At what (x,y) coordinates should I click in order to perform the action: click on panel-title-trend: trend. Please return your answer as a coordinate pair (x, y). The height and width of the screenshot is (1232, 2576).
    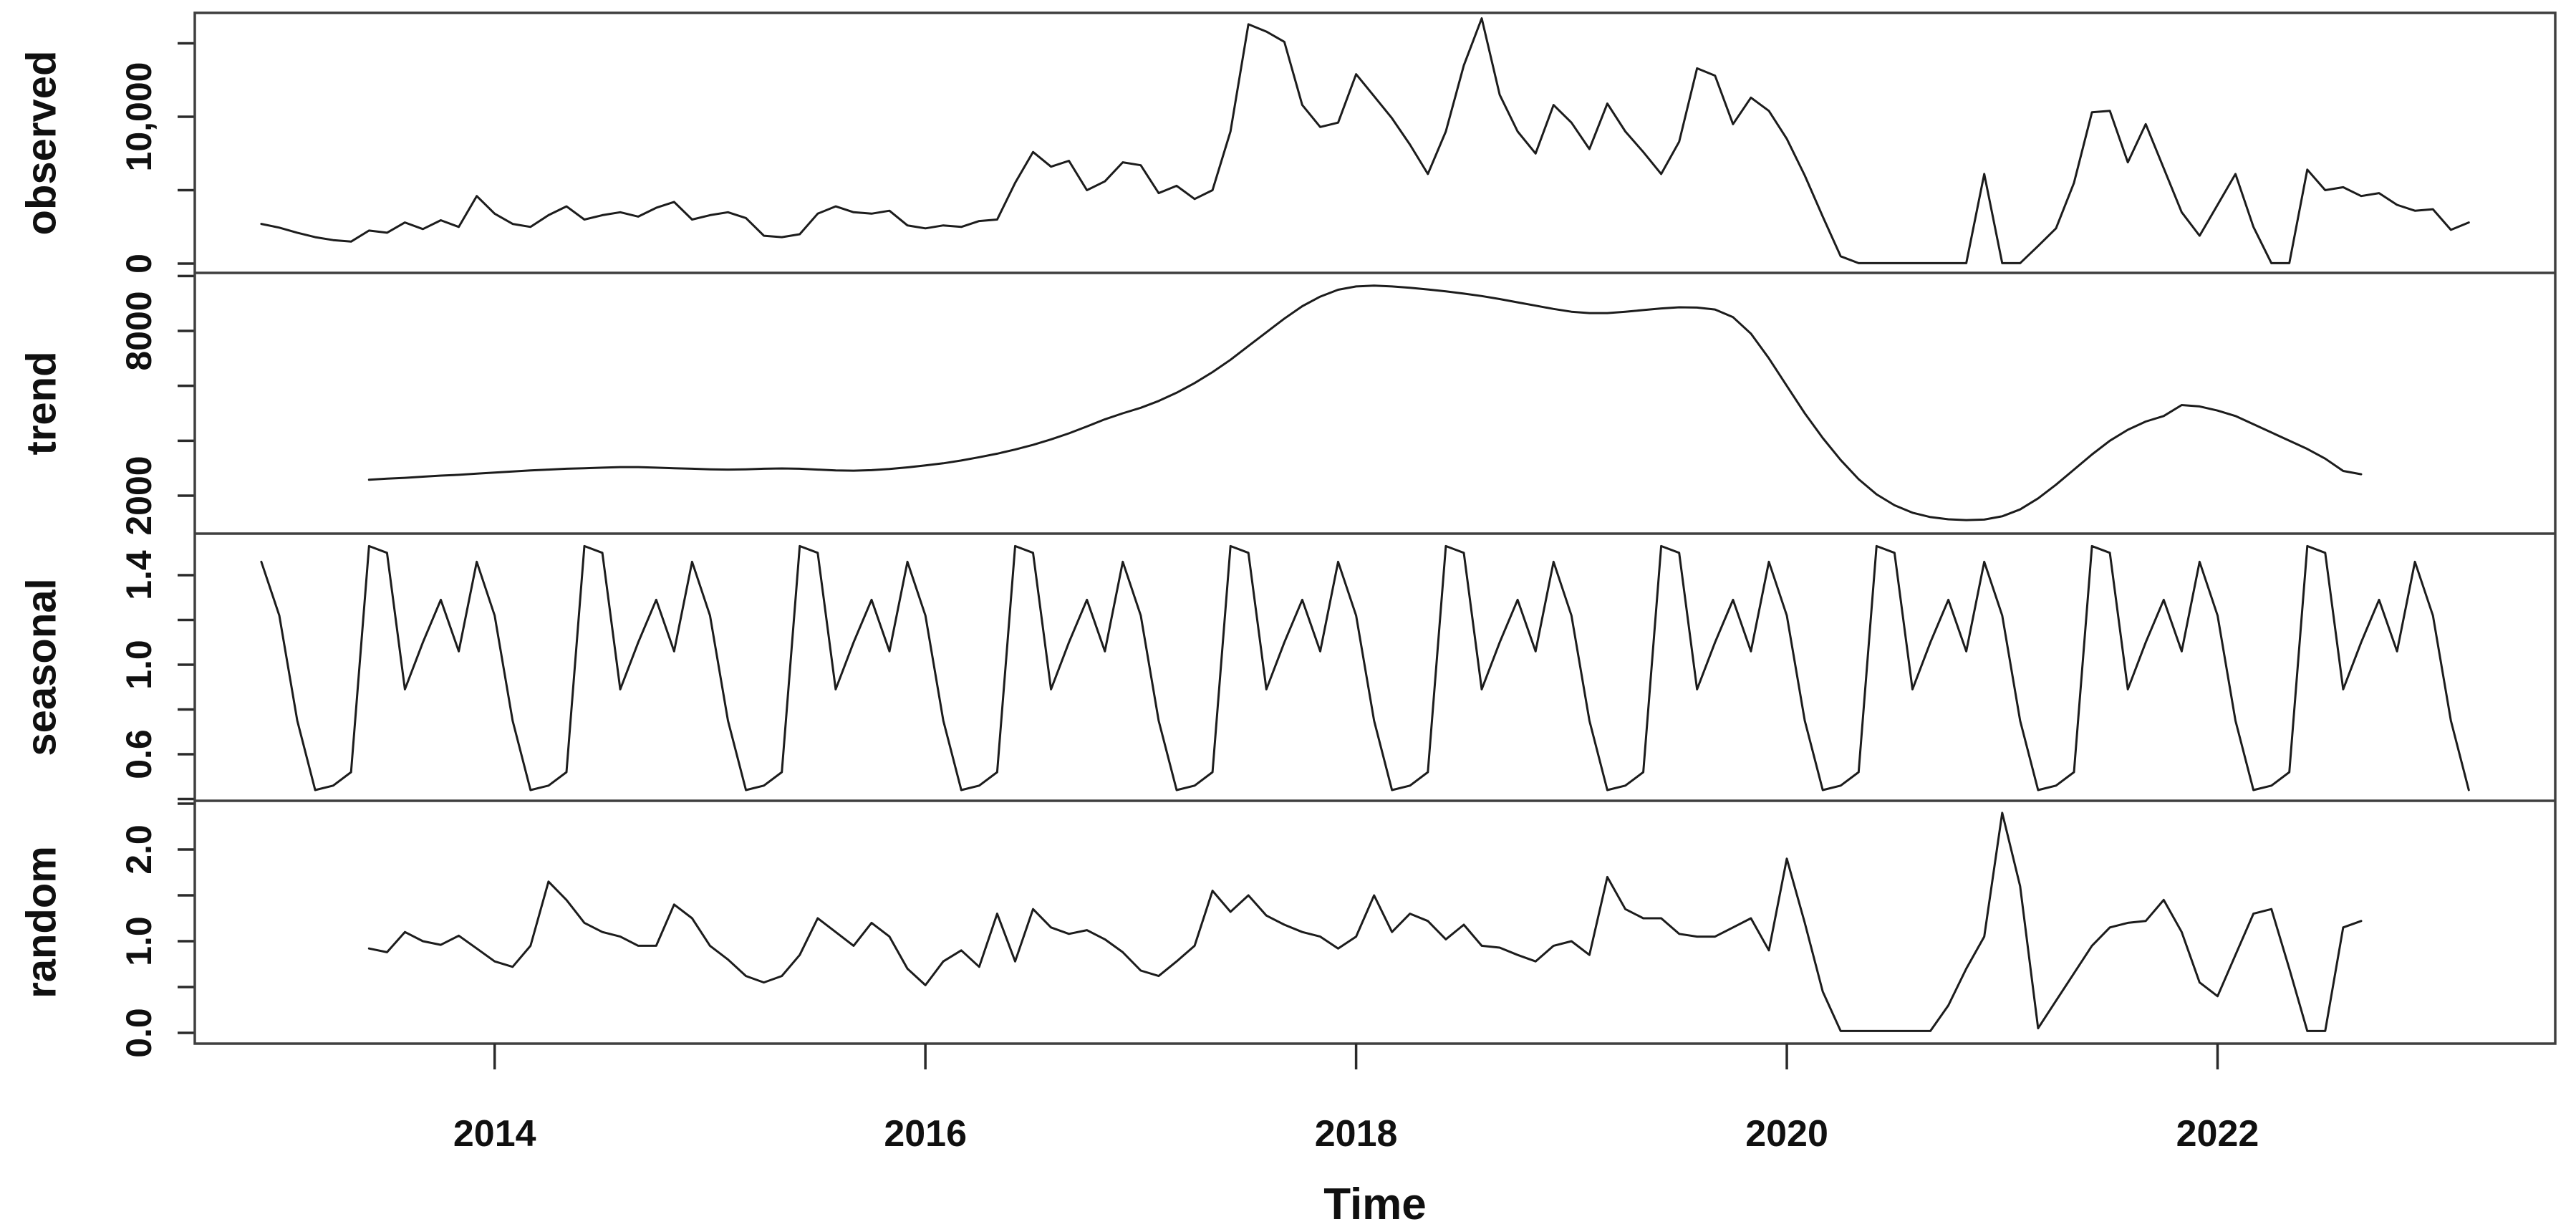
    Looking at the image, I should click on (41, 404).